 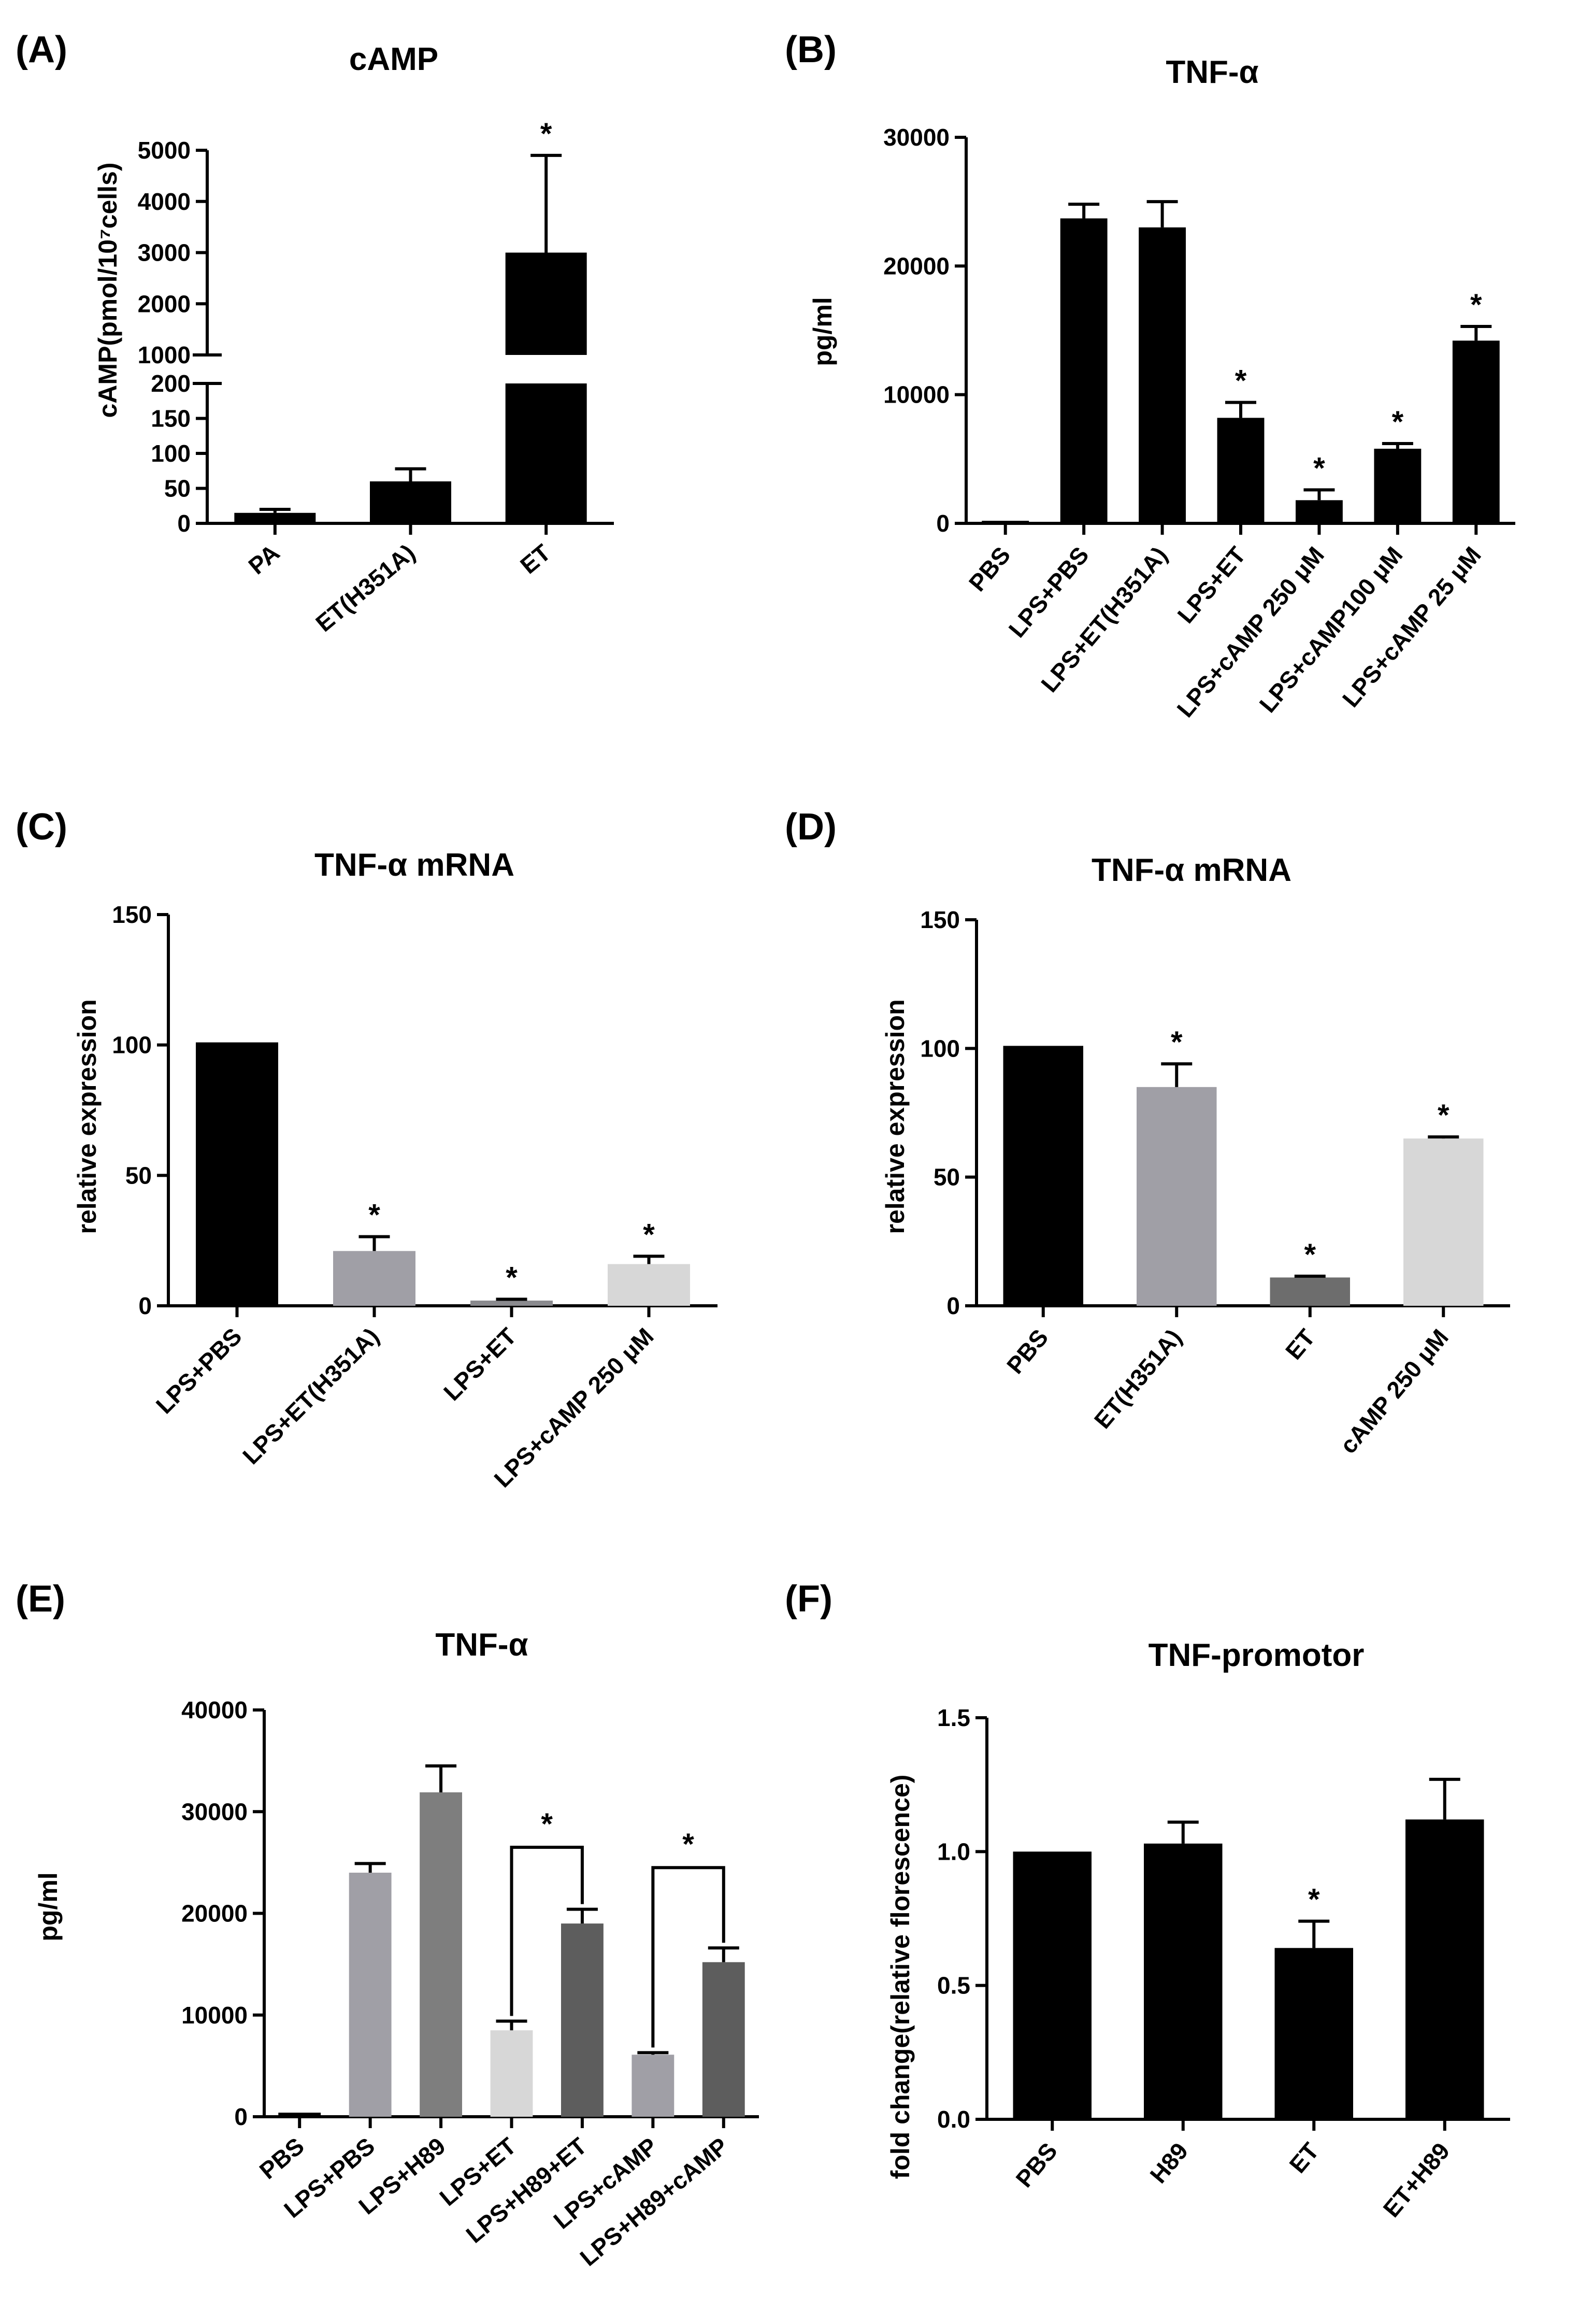 I want to click on bar-lower-segment, so click(x=546, y=453).